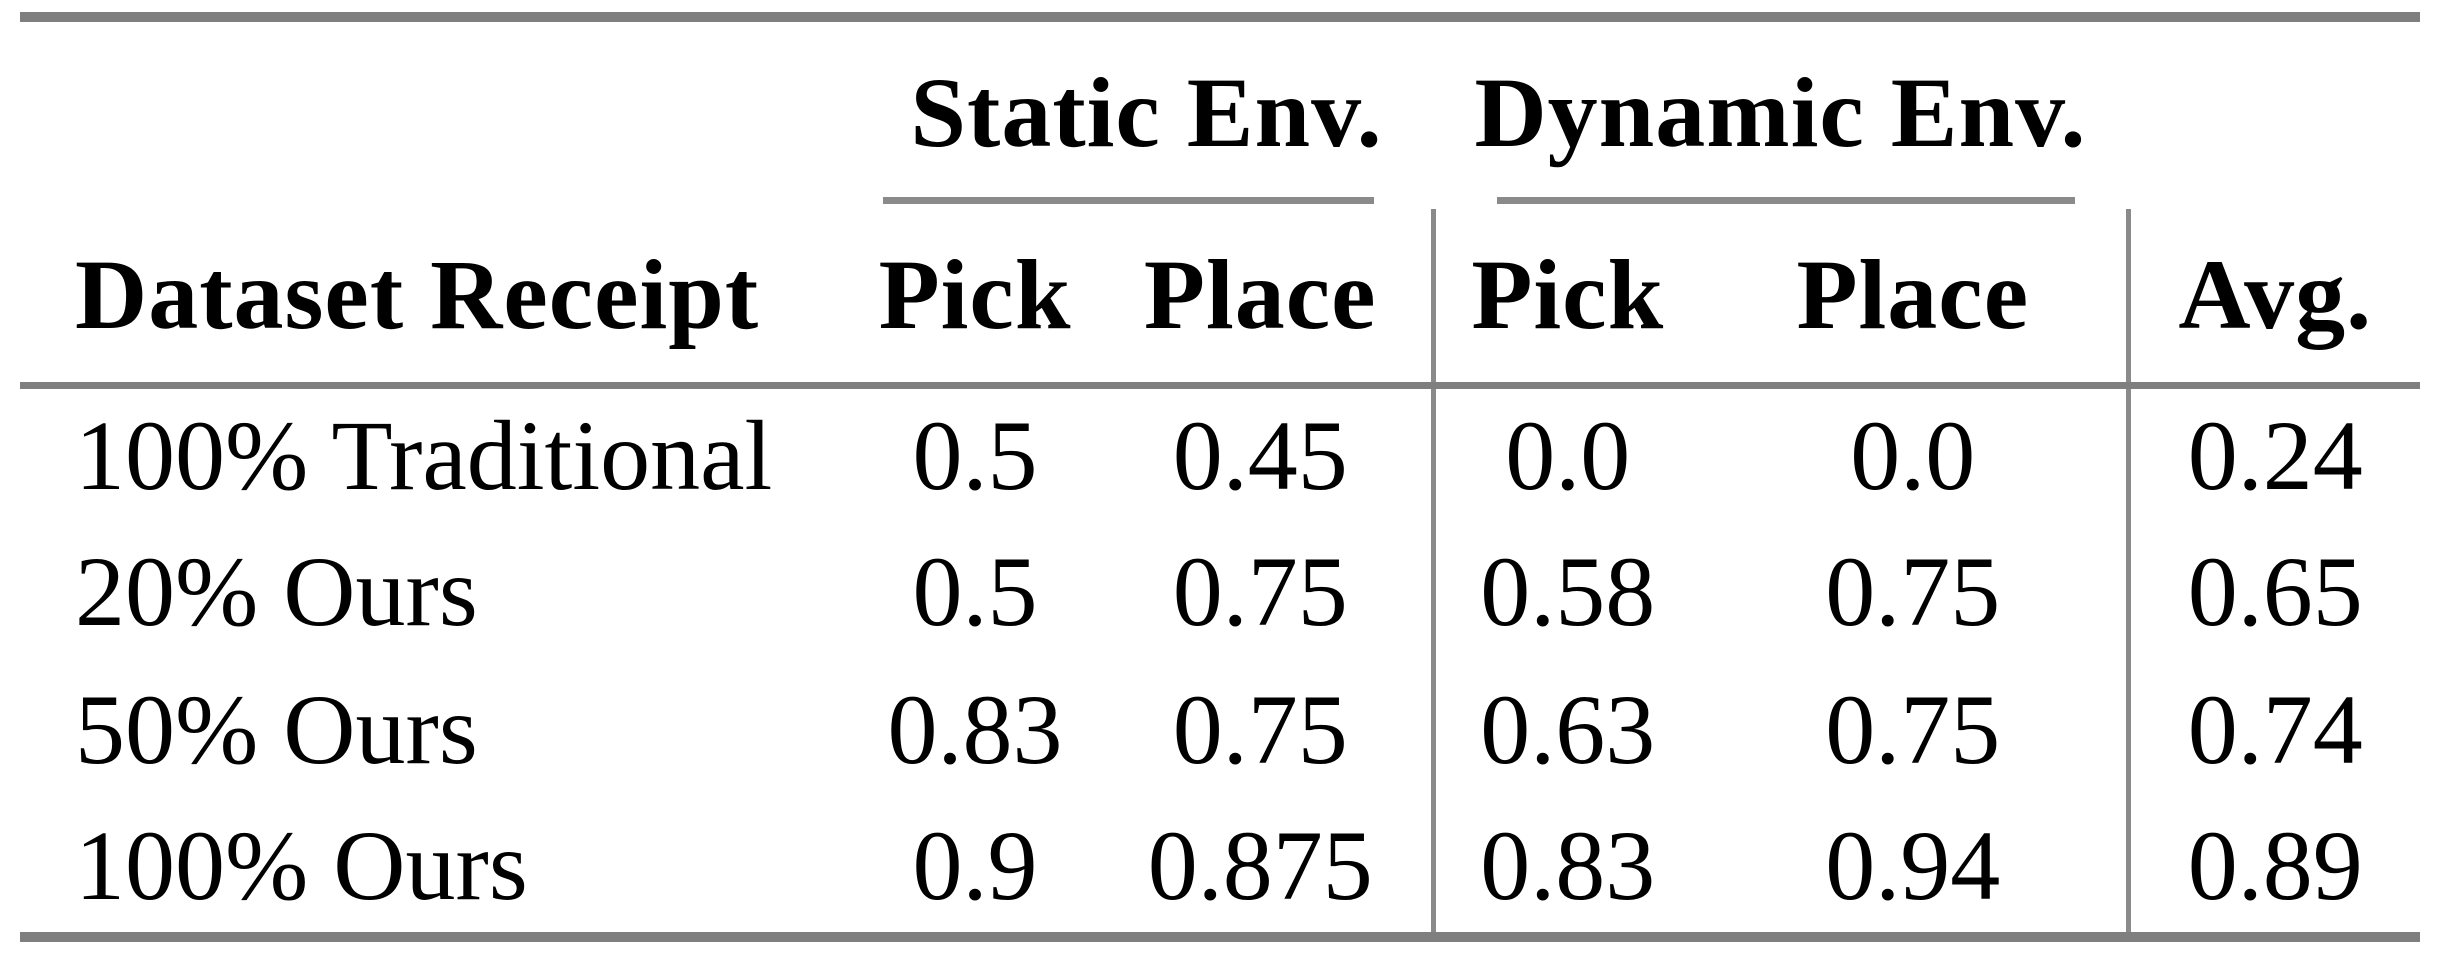  I want to click on cell-static-place: 0.875, so click(1260, 865).